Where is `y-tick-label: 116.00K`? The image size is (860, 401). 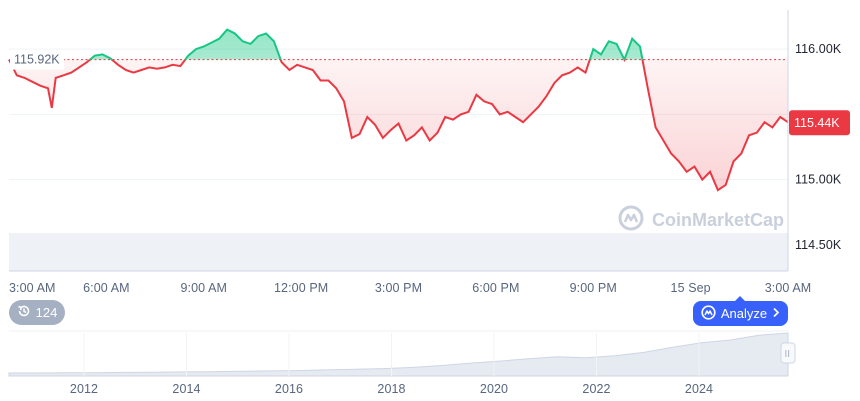 y-tick-label: 116.00K is located at coordinates (818, 49).